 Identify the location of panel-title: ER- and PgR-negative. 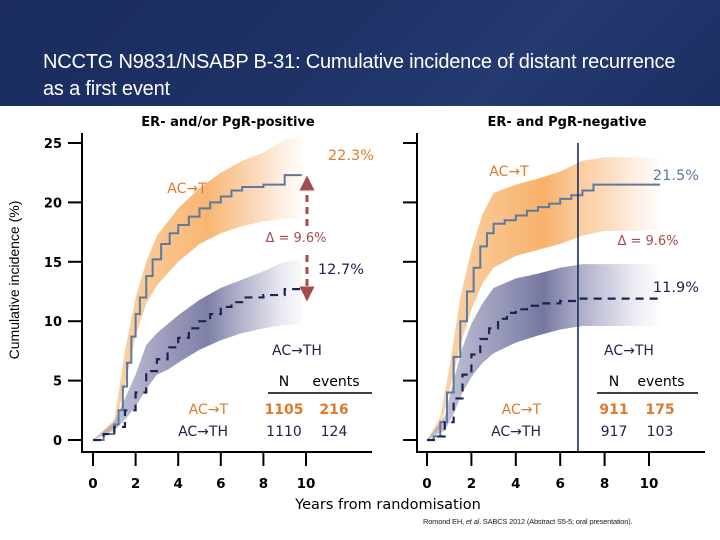
(566, 122).